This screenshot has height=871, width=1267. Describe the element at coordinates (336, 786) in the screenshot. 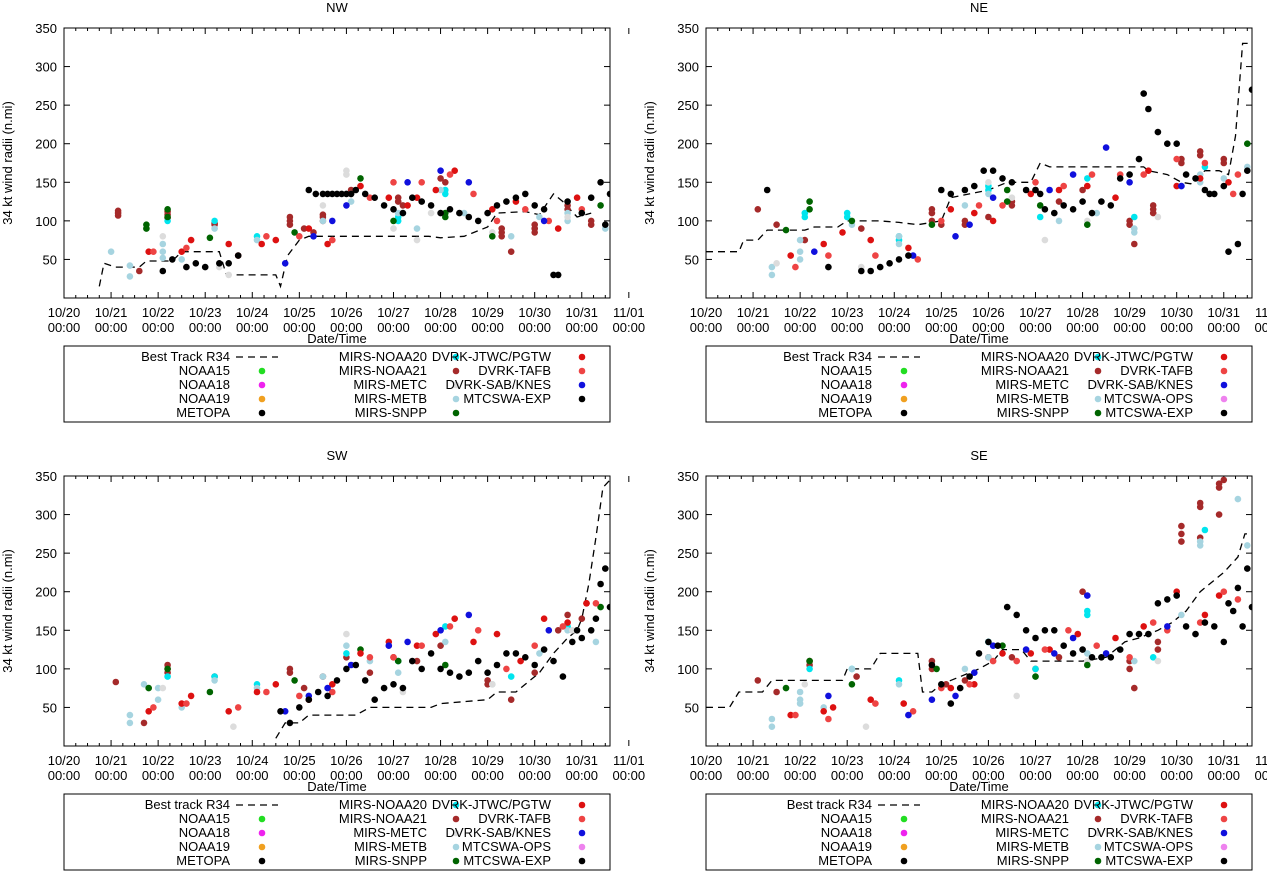

I see `x-axis-label: Date/Time` at that location.